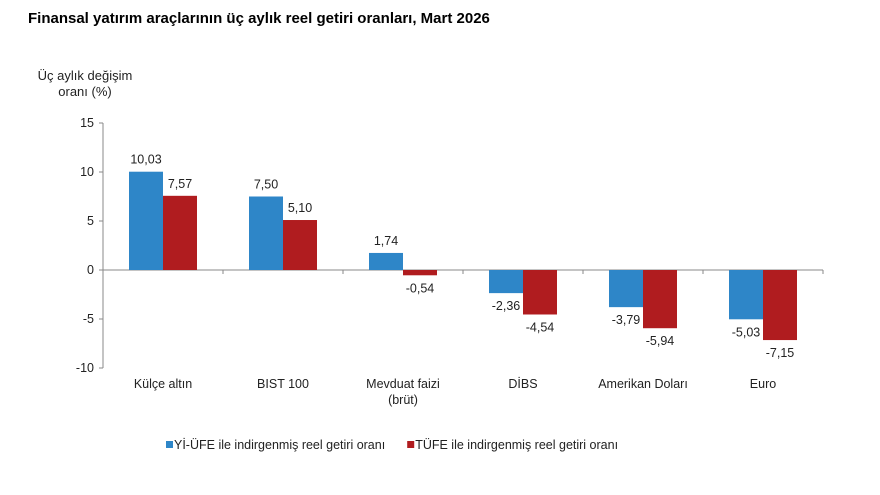  Describe the element at coordinates (266, 185) in the screenshot. I see `data-label: 7,50` at that location.